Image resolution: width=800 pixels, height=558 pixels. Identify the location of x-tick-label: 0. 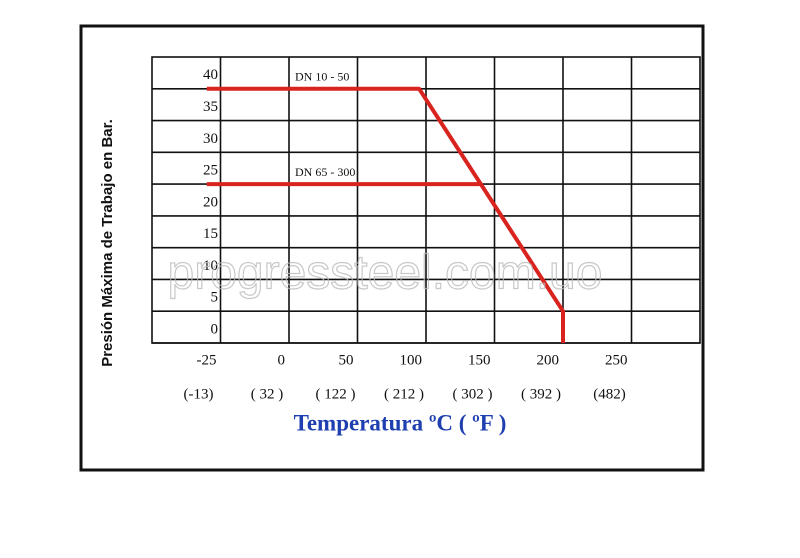
(282, 360).